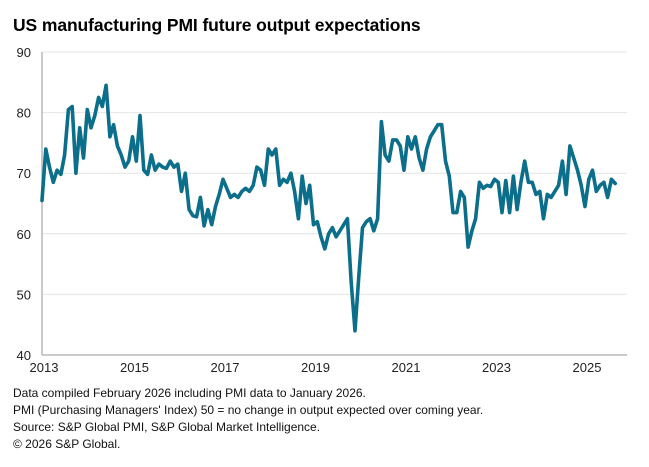 This screenshot has width=649, height=467. Describe the element at coordinates (44, 367) in the screenshot. I see `x-tick-label: 2013` at that location.